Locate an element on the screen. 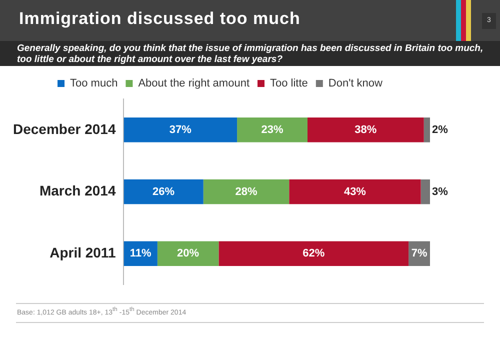 This screenshot has height=346, width=500. legend-label: Too litte is located at coordinates (289, 84).